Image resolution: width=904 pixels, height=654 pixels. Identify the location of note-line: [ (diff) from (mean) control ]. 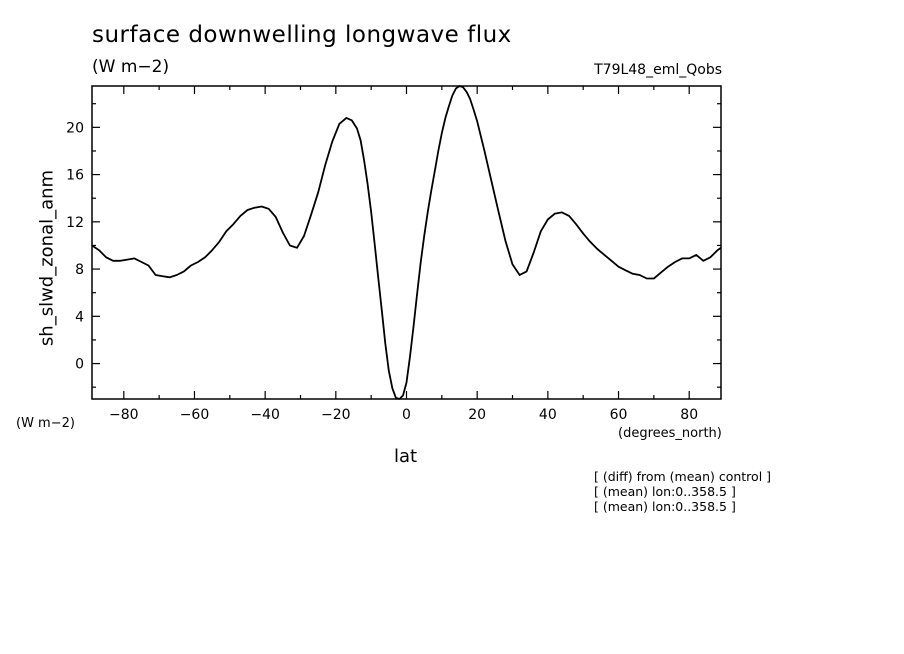
(683, 476).